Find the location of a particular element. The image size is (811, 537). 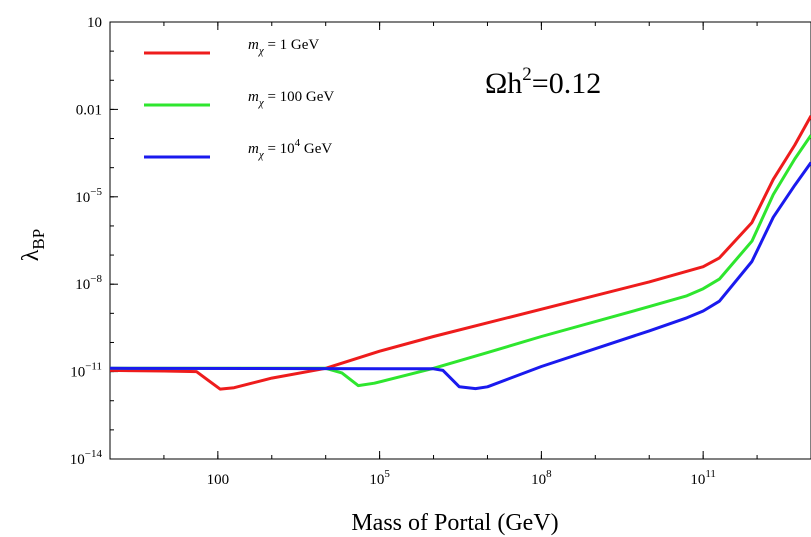

y-tick-label-5: 10⁻¹⁴ is located at coordinates (86, 458).